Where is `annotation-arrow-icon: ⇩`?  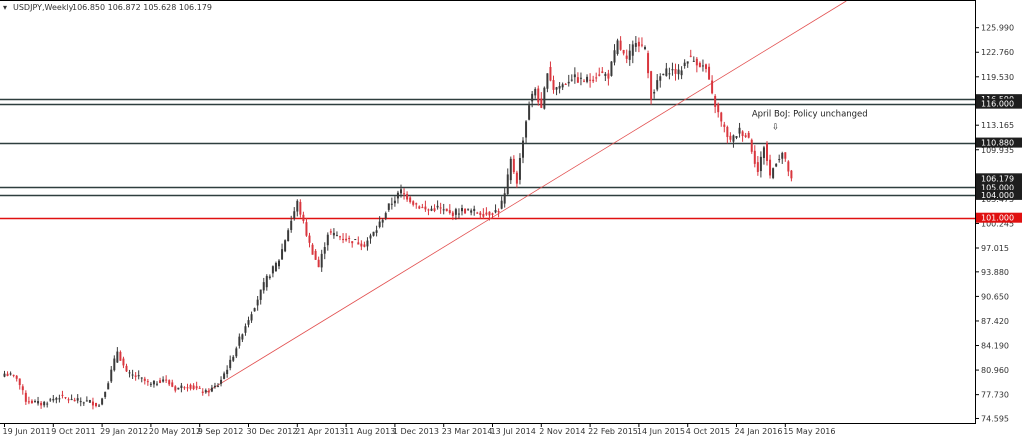
annotation-arrow-icon: ⇩ is located at coordinates (775, 128).